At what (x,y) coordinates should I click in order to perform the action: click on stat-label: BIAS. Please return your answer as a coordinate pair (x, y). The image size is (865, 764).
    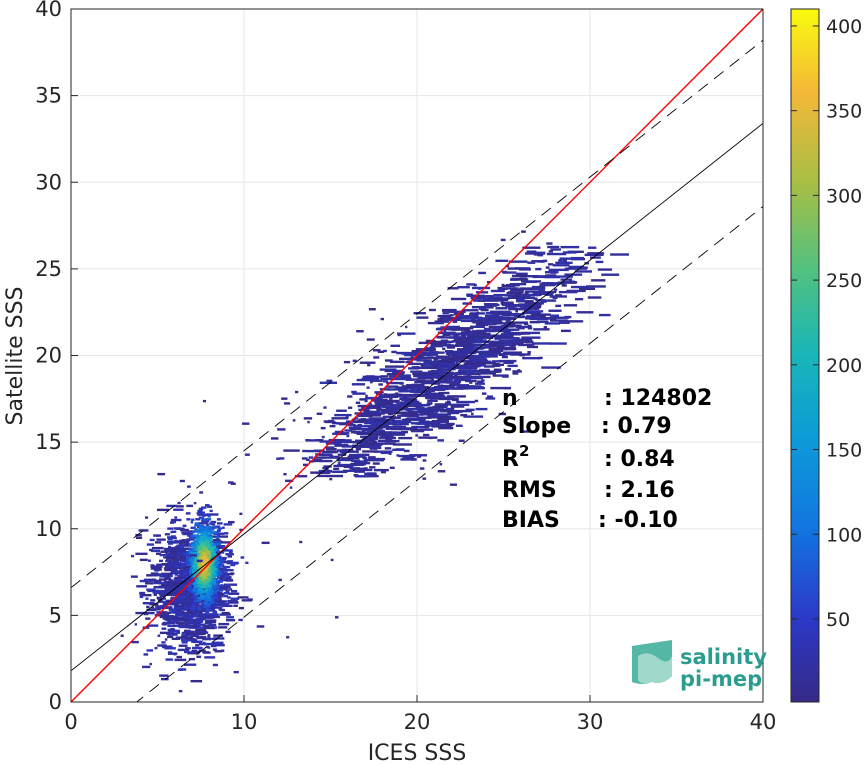
    Looking at the image, I should click on (531, 520).